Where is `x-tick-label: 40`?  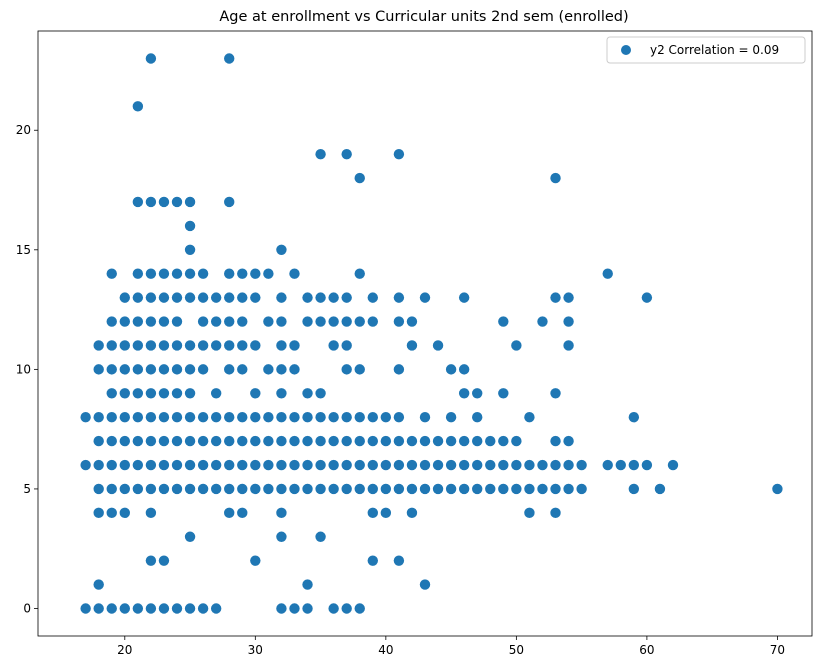
x-tick-label: 40 is located at coordinates (385, 650).